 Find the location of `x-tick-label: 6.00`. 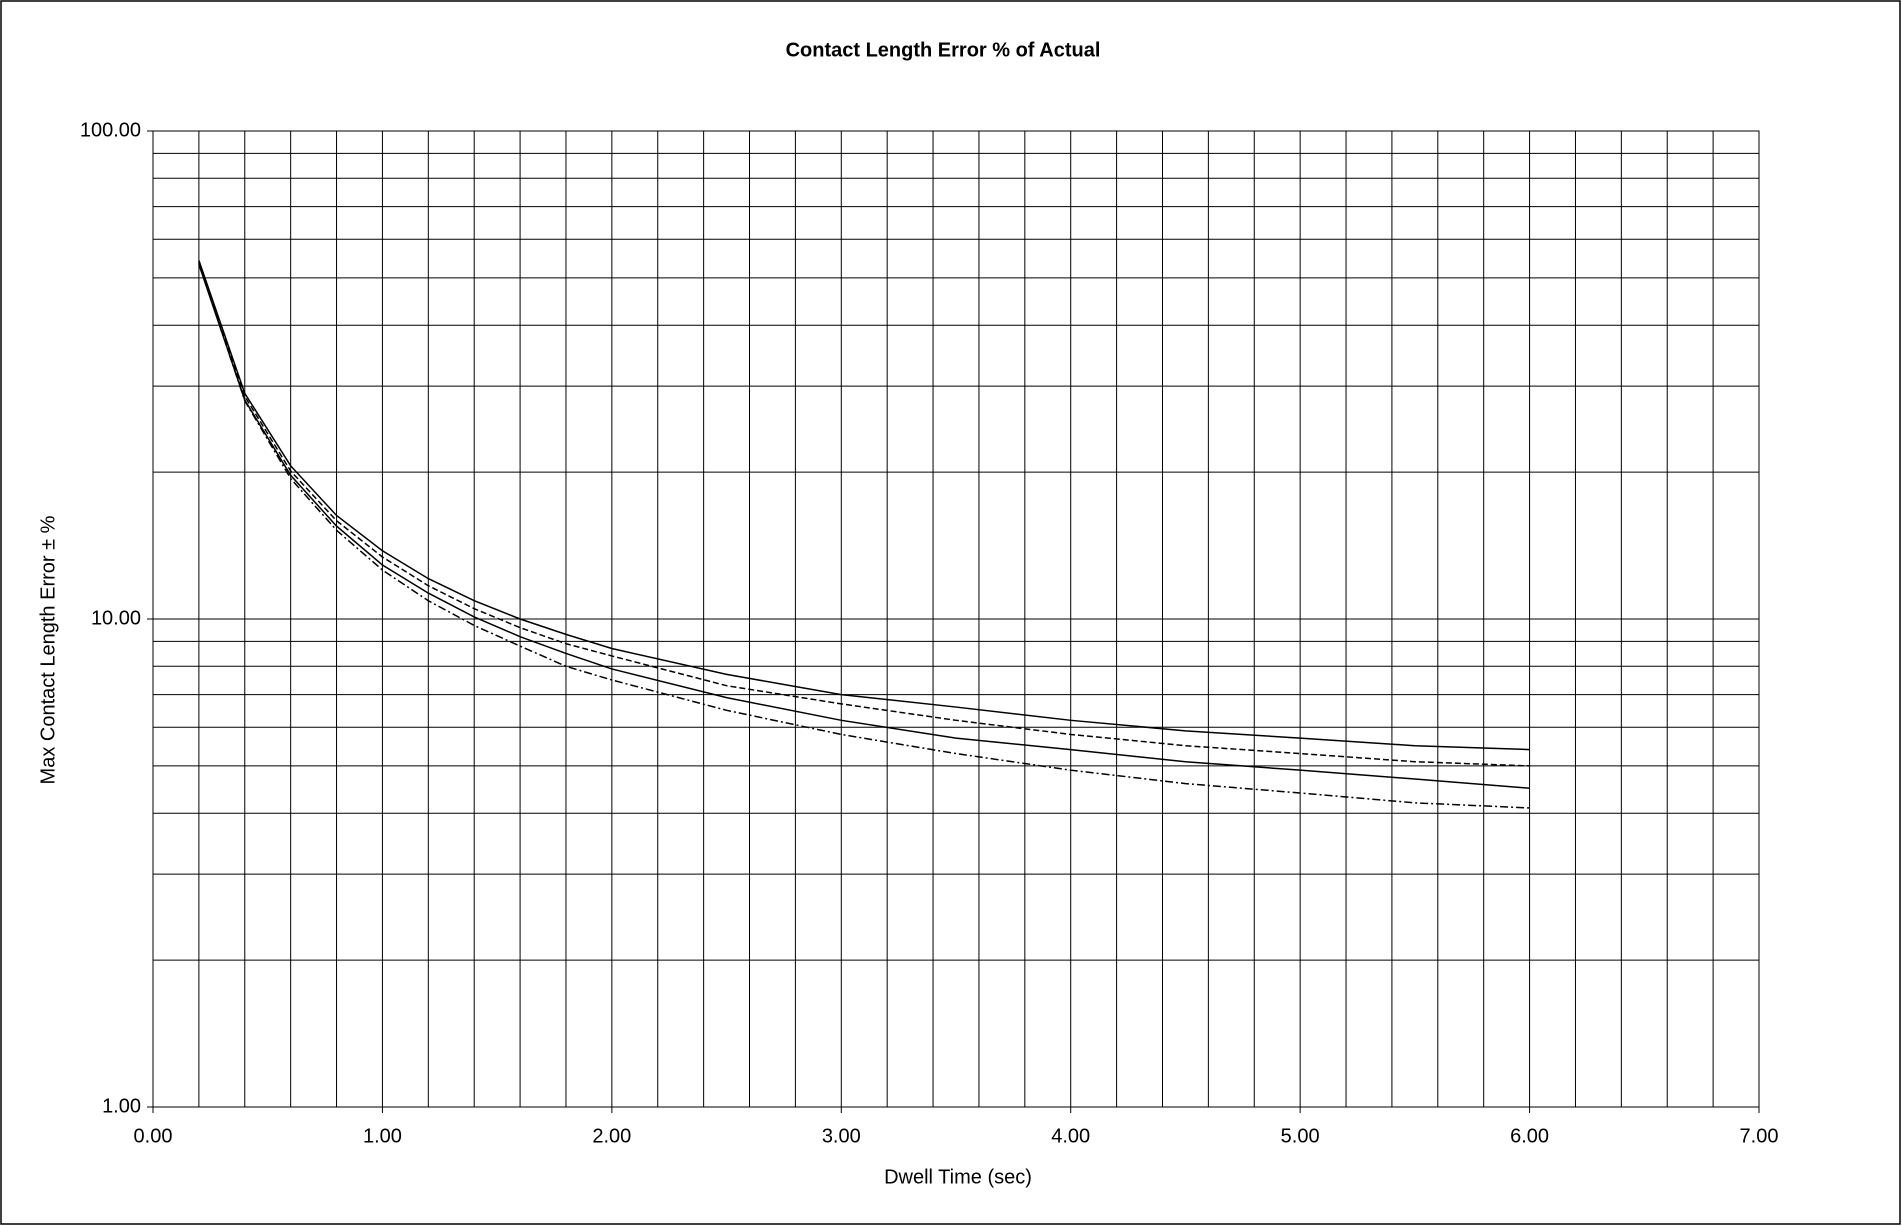

x-tick-label: 6.00 is located at coordinates (1529, 1136).